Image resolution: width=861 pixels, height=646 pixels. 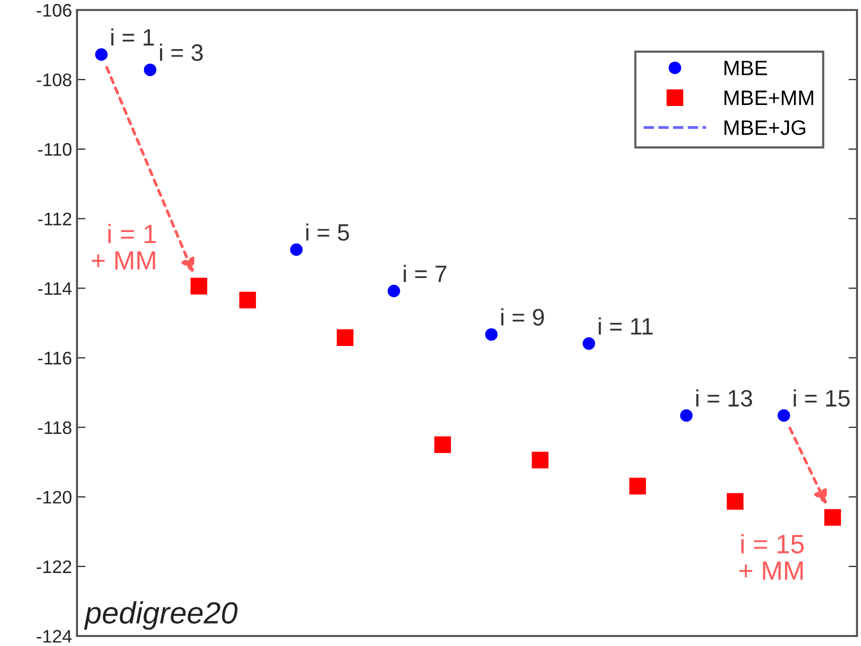 What do you see at coordinates (54, 10) in the screenshot?
I see `y-tick-label: -106` at bounding box center [54, 10].